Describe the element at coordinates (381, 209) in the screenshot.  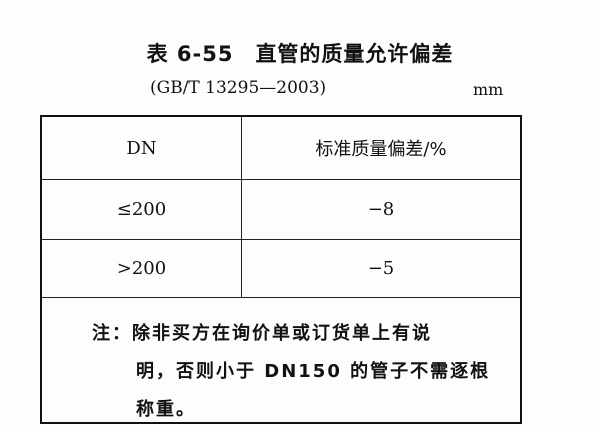
I see `cell-deviation: −8` at that location.